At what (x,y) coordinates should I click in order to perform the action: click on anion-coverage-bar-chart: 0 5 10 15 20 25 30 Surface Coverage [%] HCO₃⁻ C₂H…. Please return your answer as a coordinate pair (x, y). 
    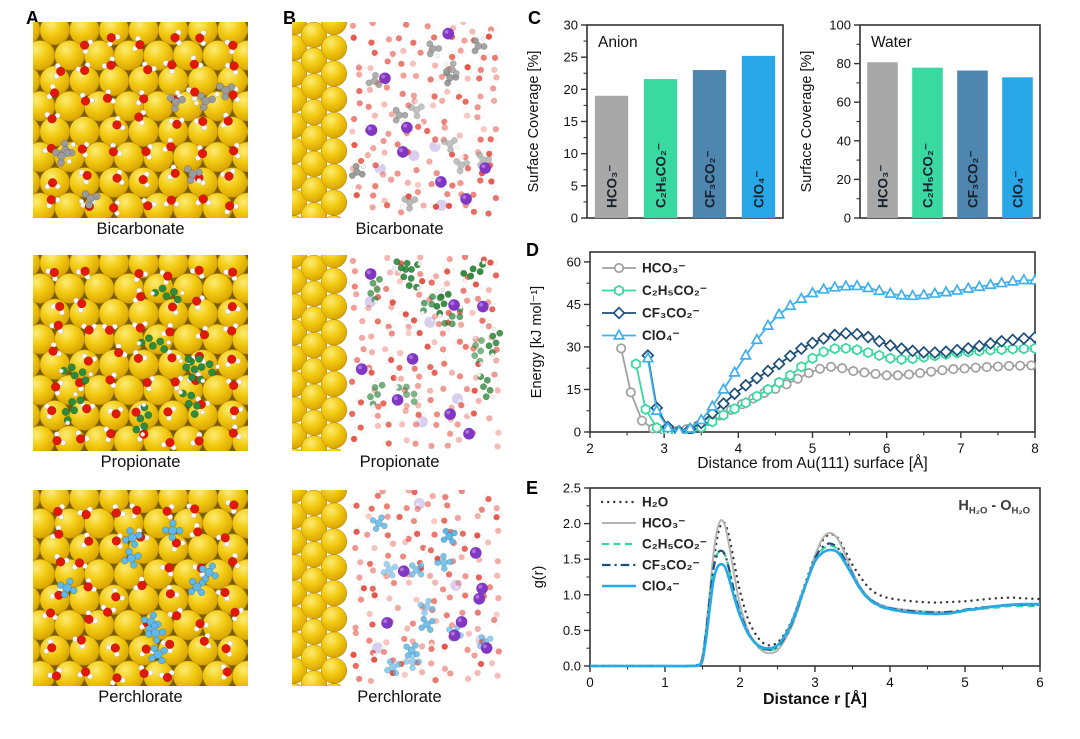
    Looking at the image, I should click on (655, 122).